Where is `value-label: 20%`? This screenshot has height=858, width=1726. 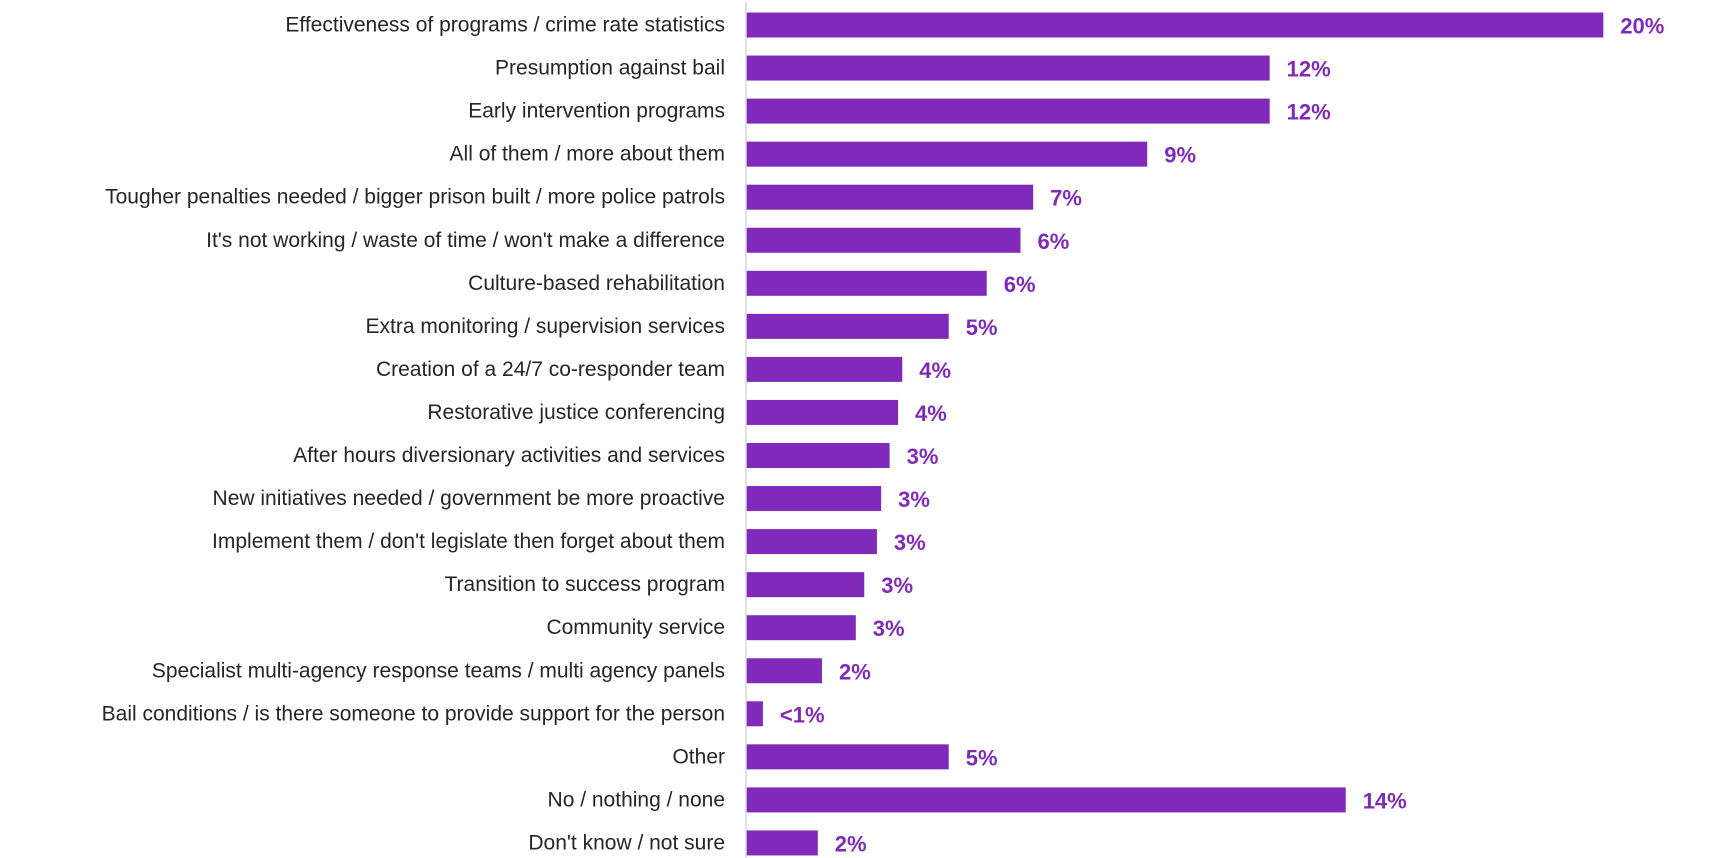
value-label: 20% is located at coordinates (1642, 26).